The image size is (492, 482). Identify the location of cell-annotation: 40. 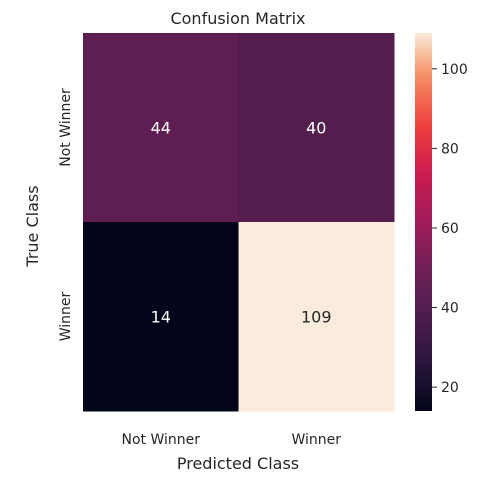
(316, 128).